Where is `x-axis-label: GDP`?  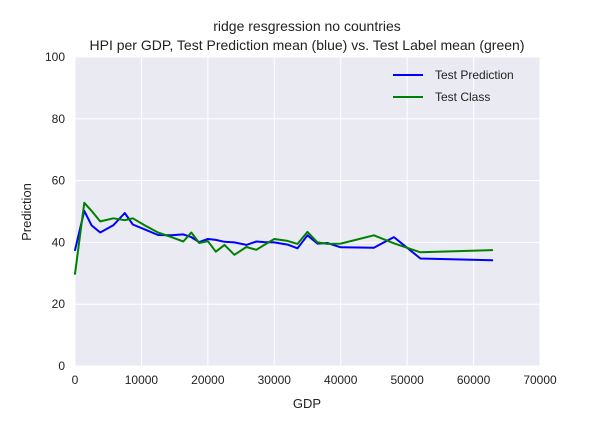
x-axis-label: GDP is located at coordinates (307, 403).